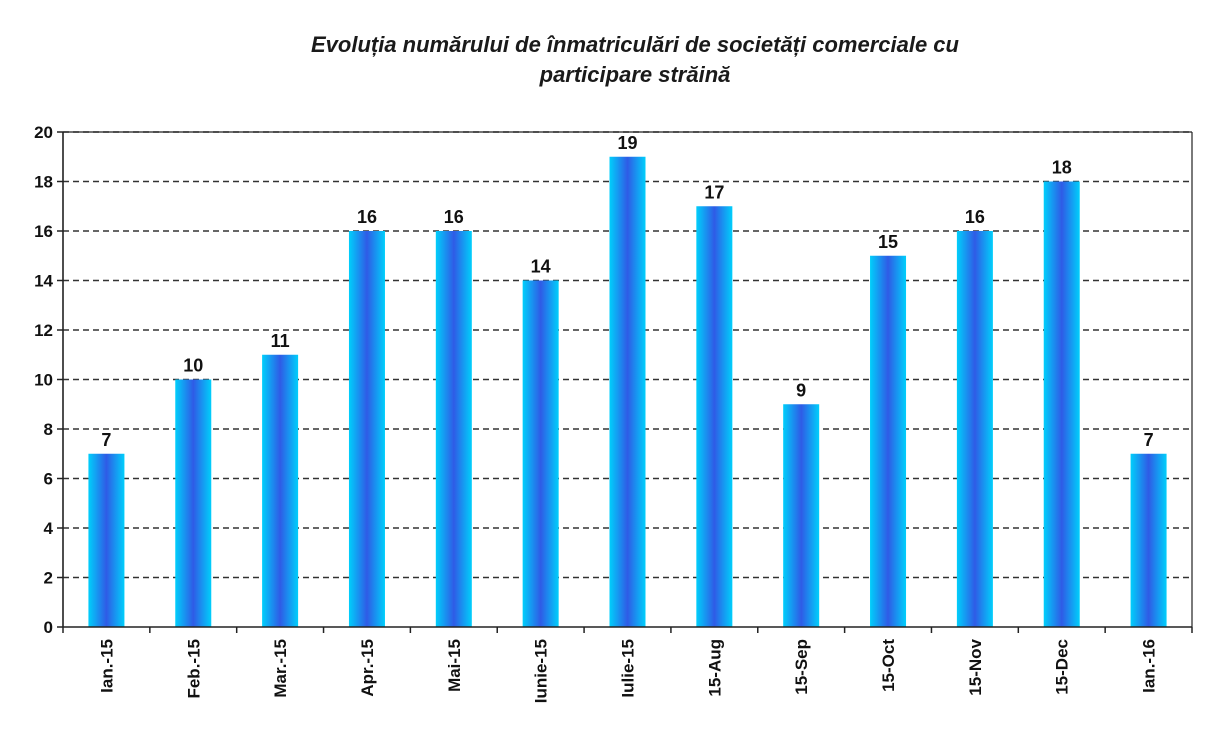 Image resolution: width=1210 pixels, height=750 pixels. I want to click on y-tick-label: 10, so click(43, 380).